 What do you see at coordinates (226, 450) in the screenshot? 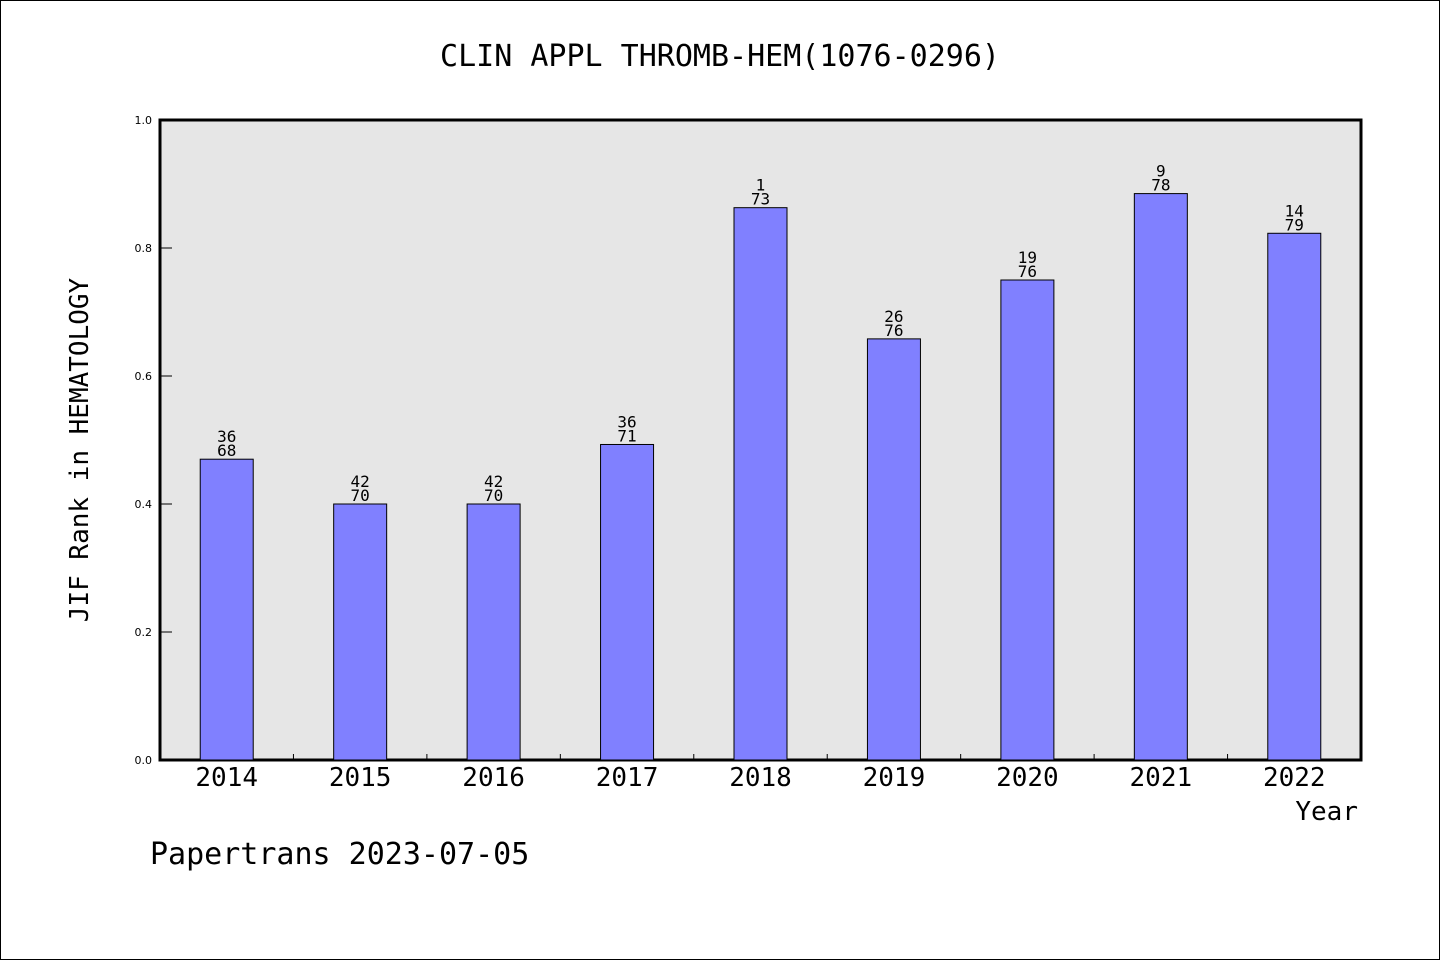
I see `bar-total-label: 68` at bounding box center [226, 450].